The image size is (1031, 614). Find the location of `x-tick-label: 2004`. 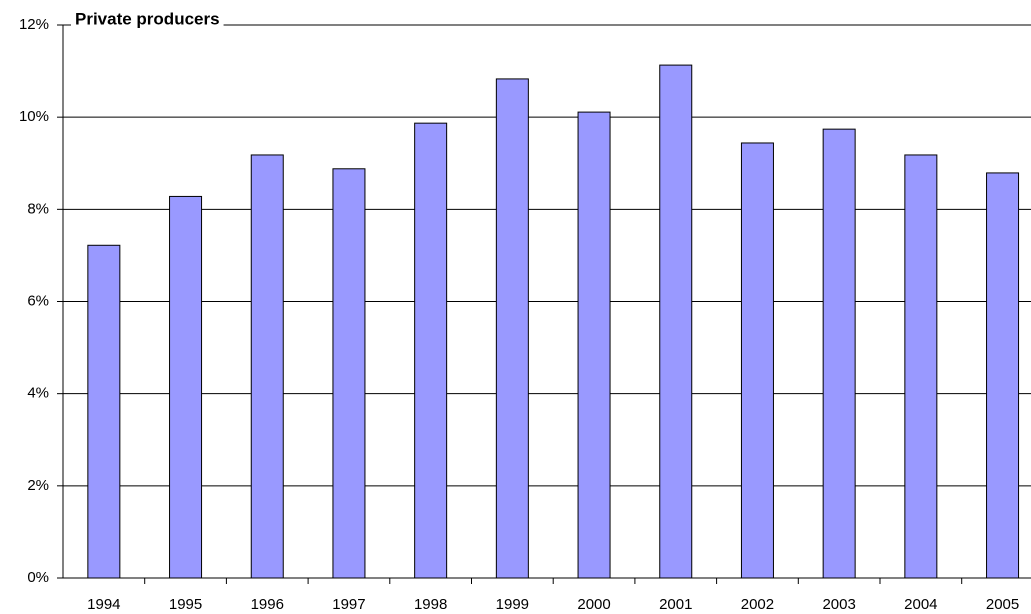

x-tick-label: 2004 is located at coordinates (920, 604).